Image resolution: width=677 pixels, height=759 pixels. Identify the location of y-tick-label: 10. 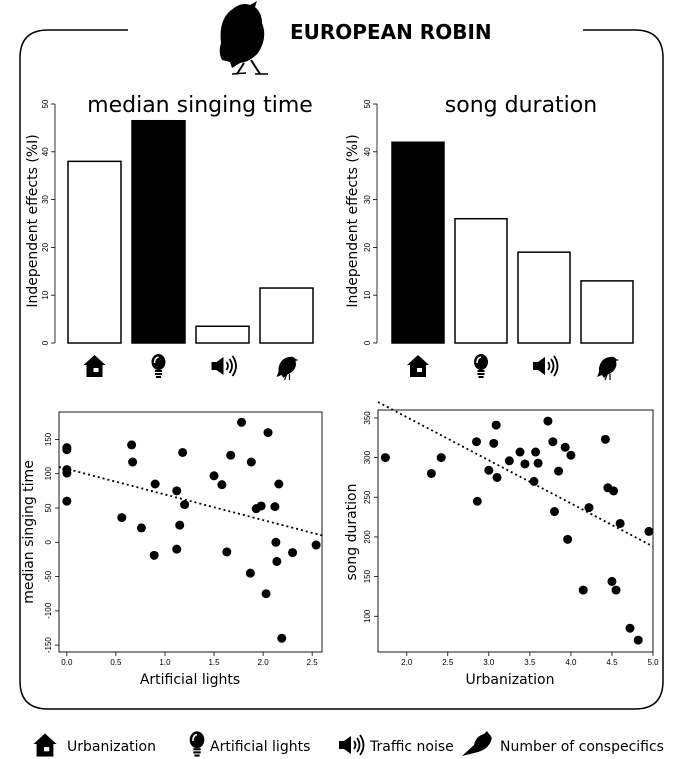
(45, 294).